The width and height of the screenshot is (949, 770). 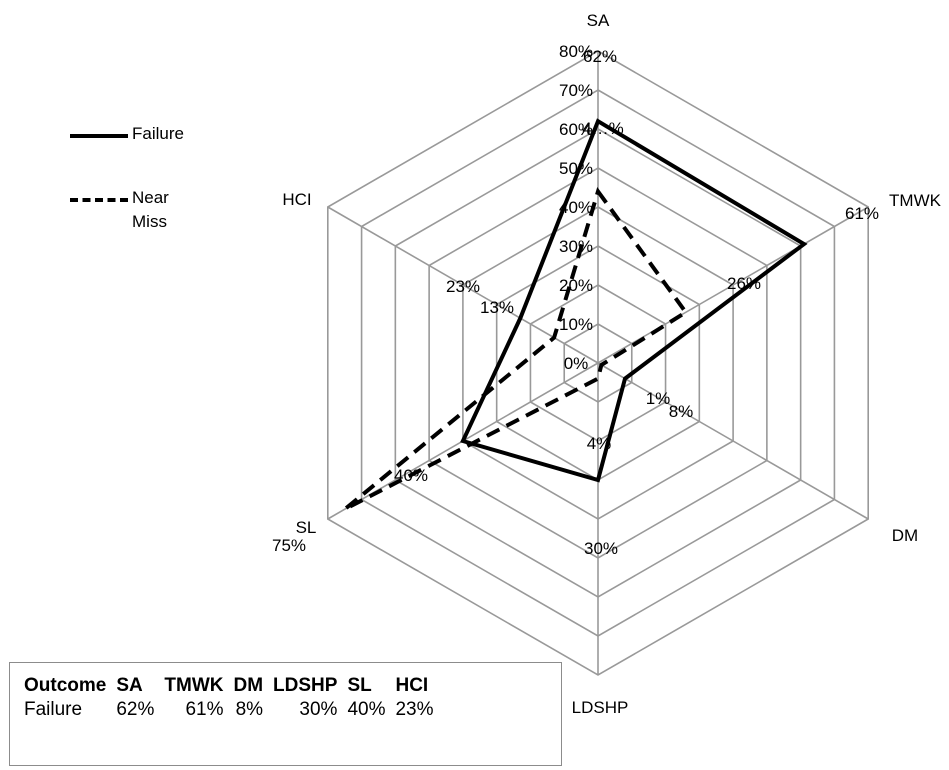 What do you see at coordinates (576, 324) in the screenshot?
I see `radial-tick-label: 10%` at bounding box center [576, 324].